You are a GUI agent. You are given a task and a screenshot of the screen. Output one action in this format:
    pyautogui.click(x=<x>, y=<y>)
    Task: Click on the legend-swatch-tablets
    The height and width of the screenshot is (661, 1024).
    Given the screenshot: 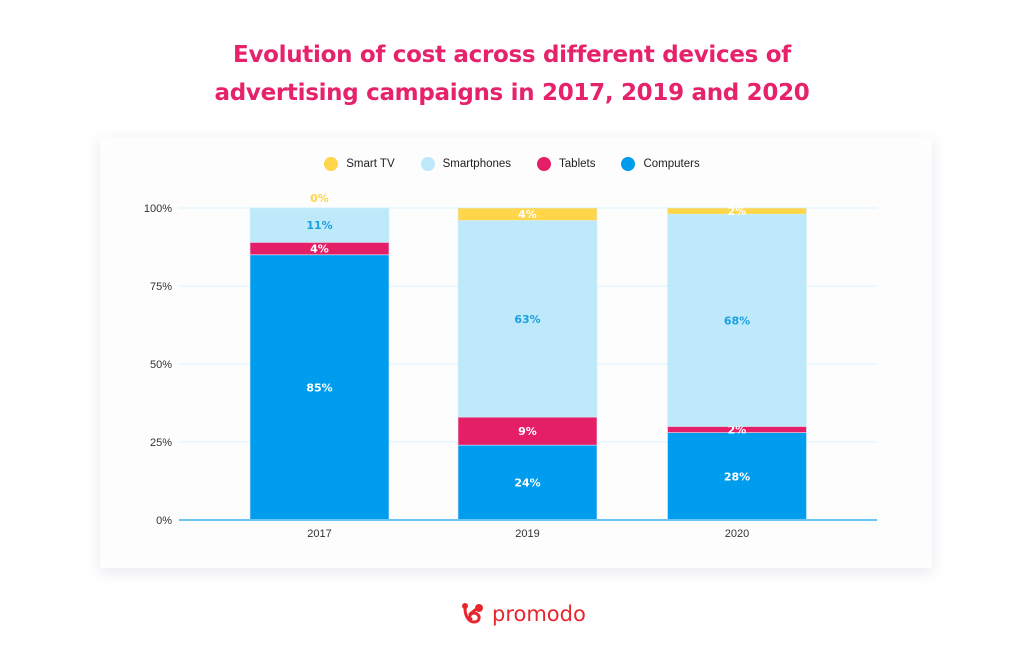 What is the action you would take?
    pyautogui.click(x=544, y=164)
    